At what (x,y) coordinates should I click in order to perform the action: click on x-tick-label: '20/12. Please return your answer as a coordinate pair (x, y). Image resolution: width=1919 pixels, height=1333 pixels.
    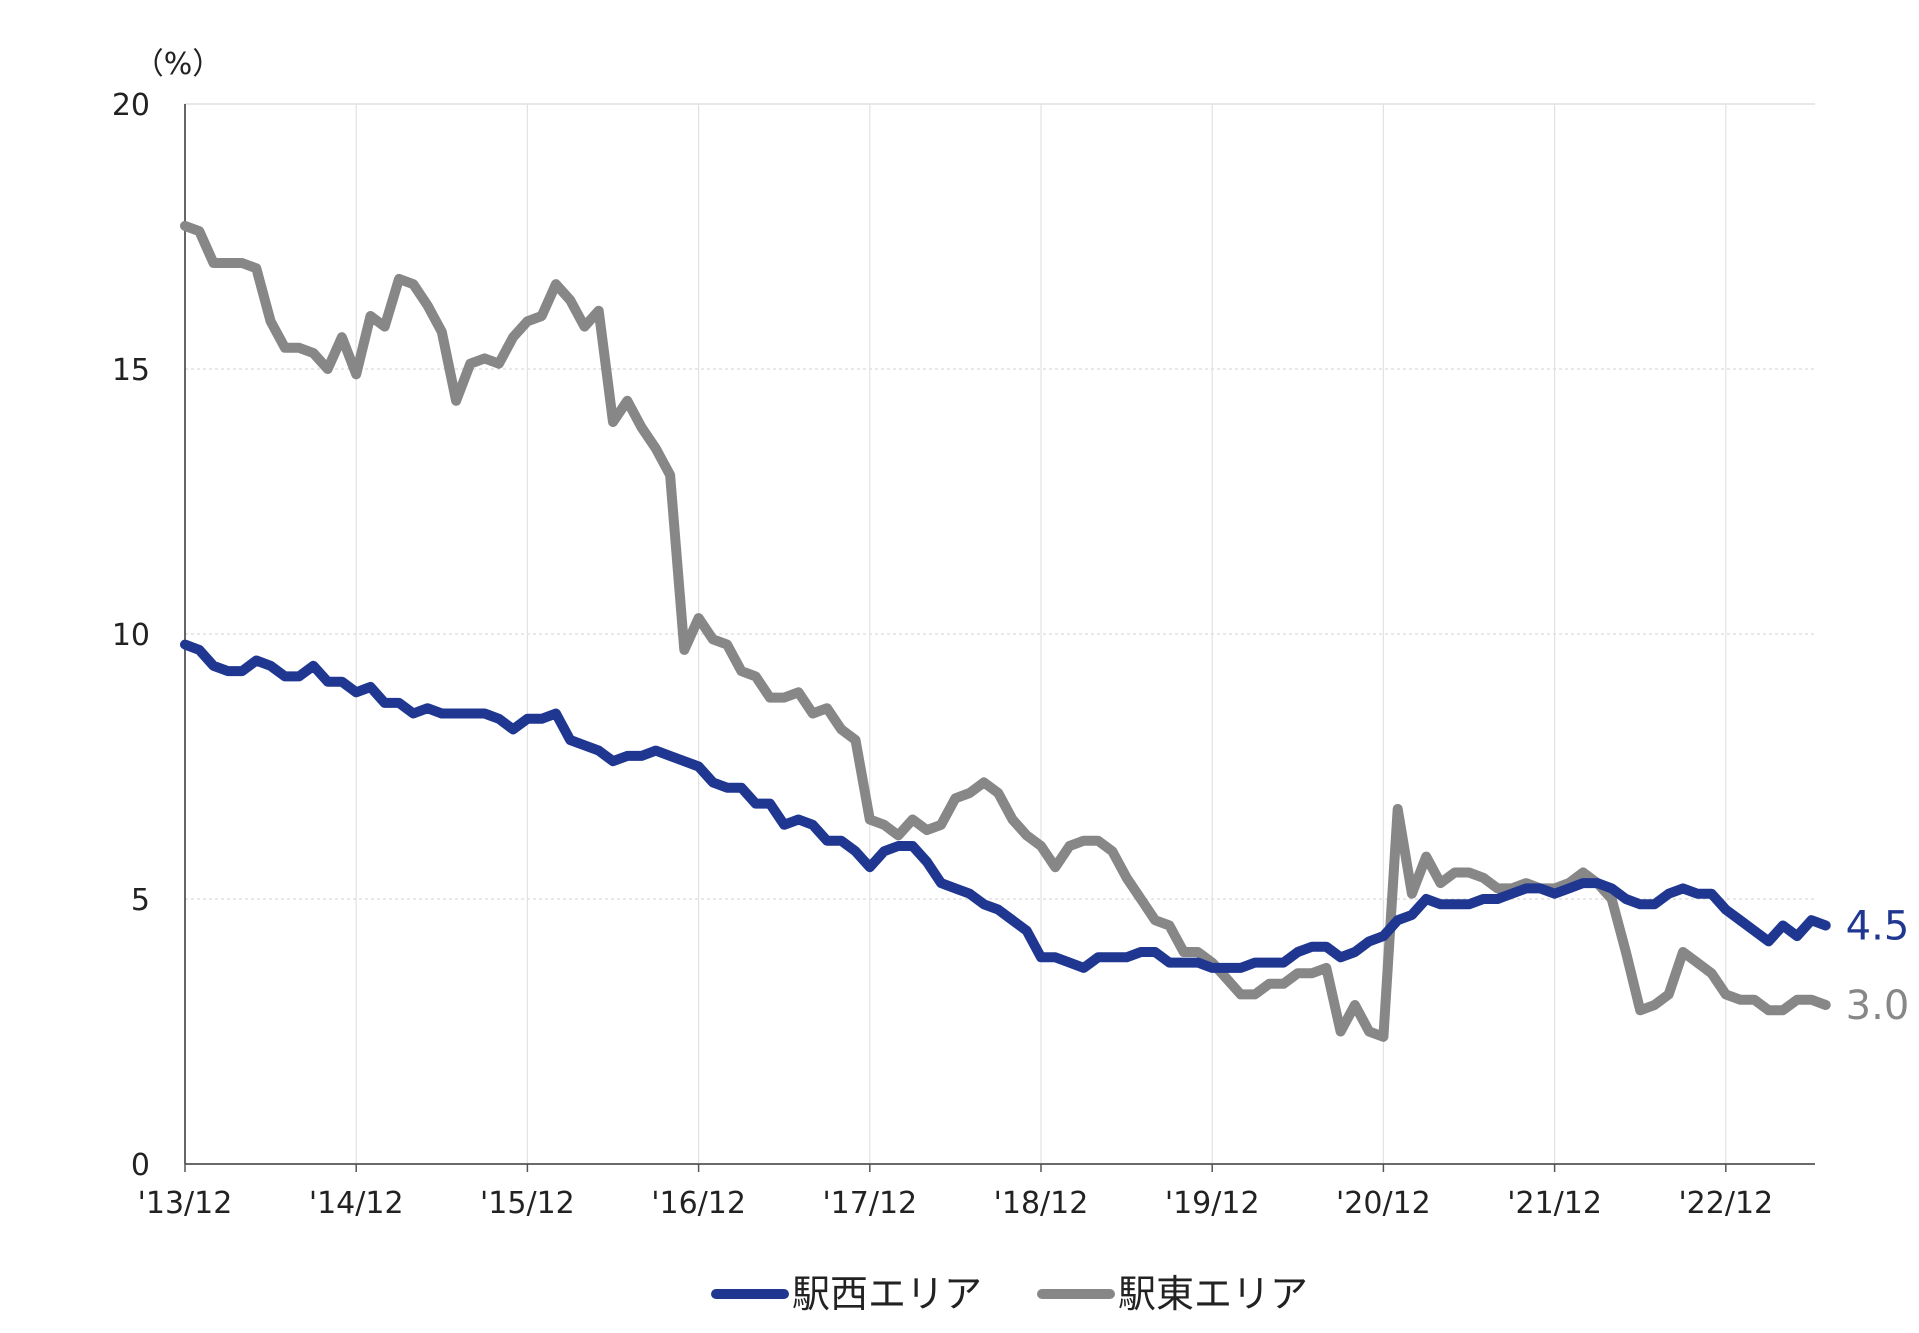
    Looking at the image, I should click on (1383, 1203).